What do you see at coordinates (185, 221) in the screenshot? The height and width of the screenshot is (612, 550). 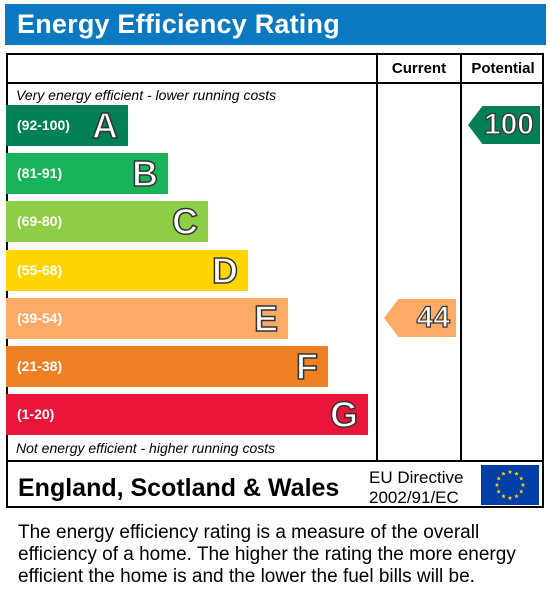 I see `band-letter: C` at bounding box center [185, 221].